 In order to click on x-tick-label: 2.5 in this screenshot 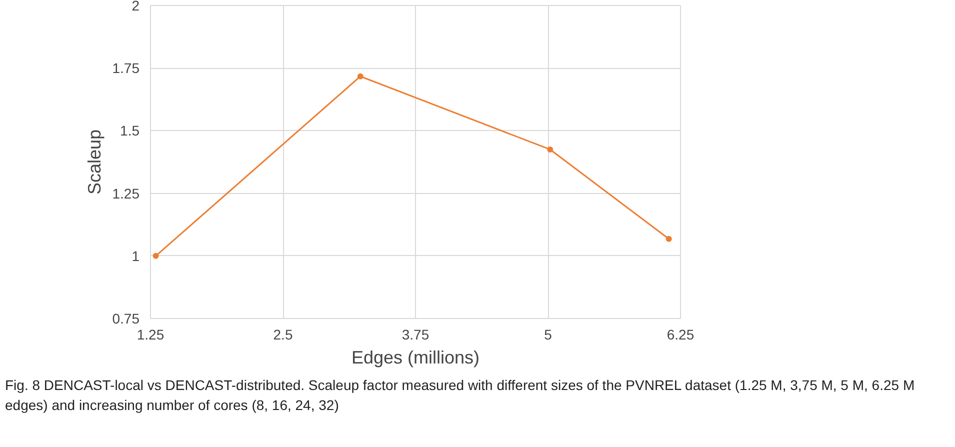, I will do `click(283, 334)`.